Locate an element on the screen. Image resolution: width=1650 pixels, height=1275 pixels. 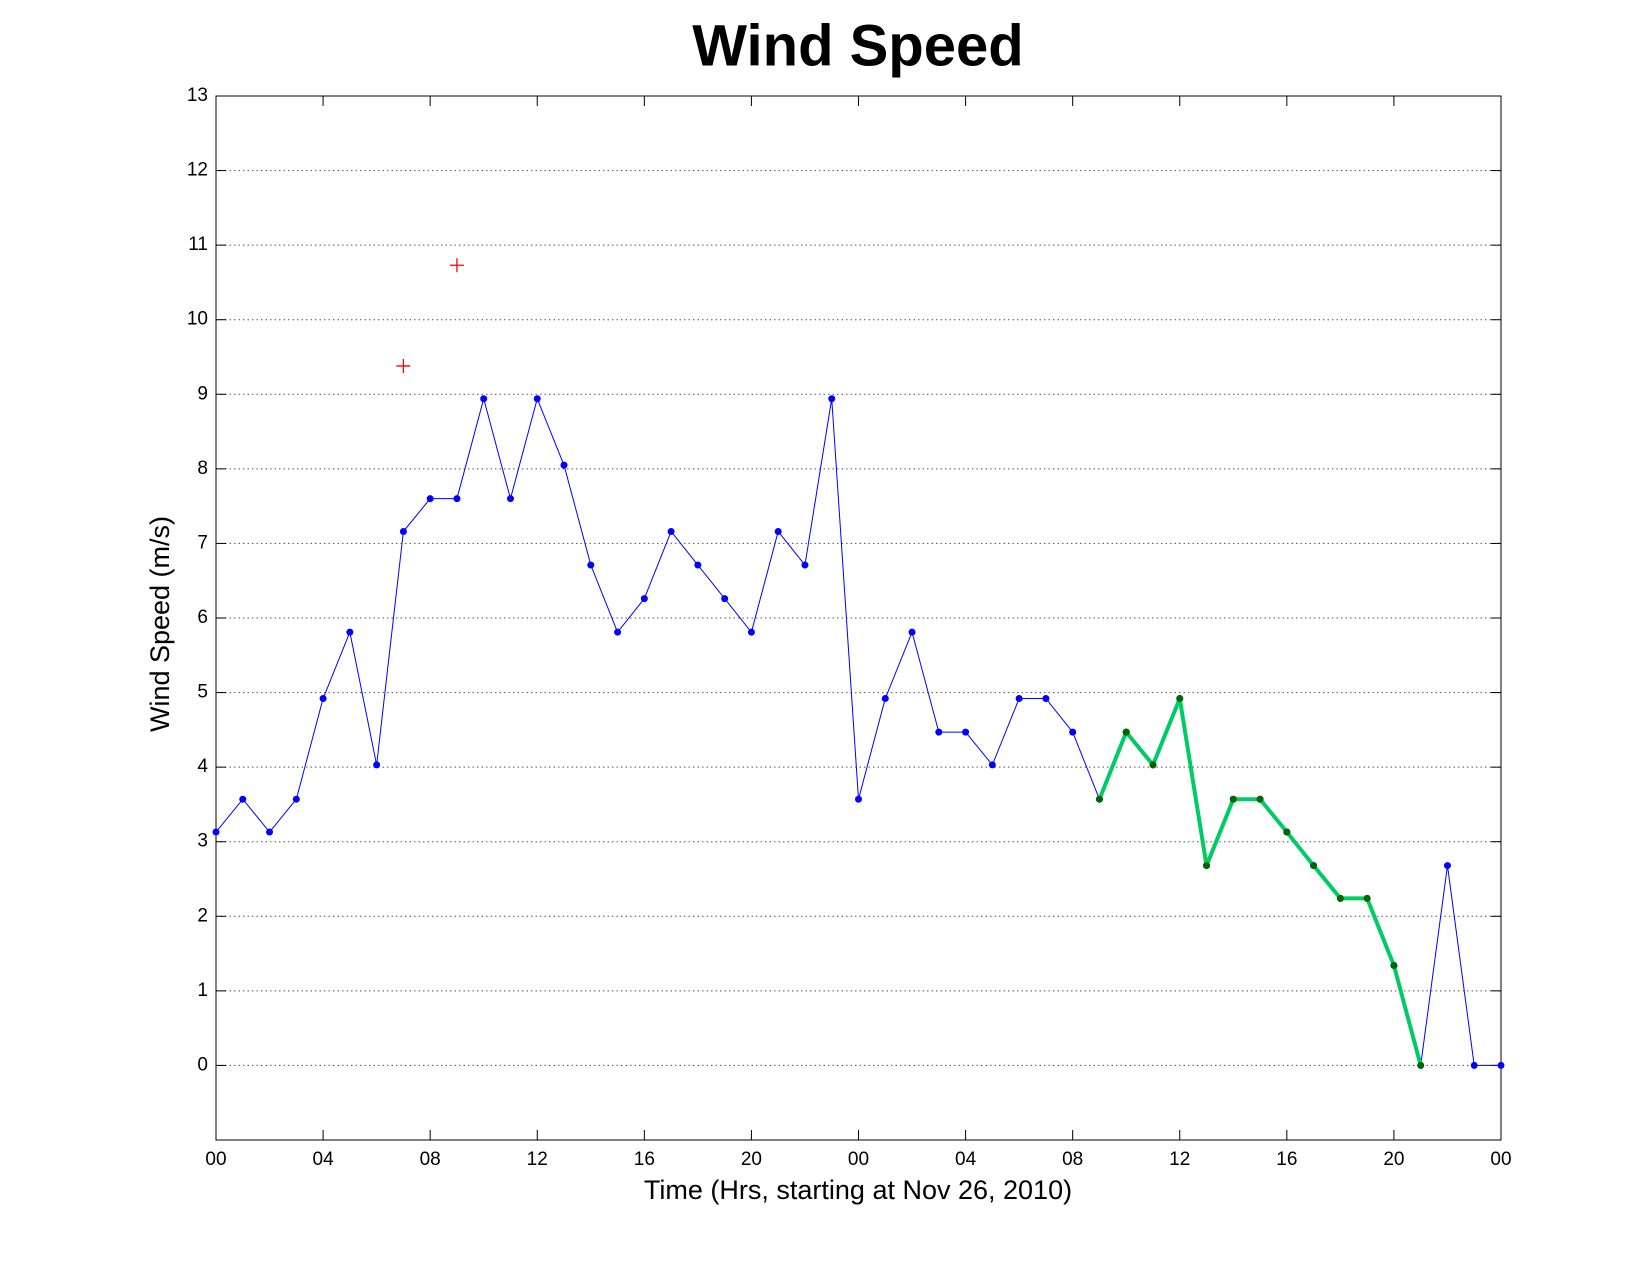
y-tick-label: 11 is located at coordinates (198, 244).